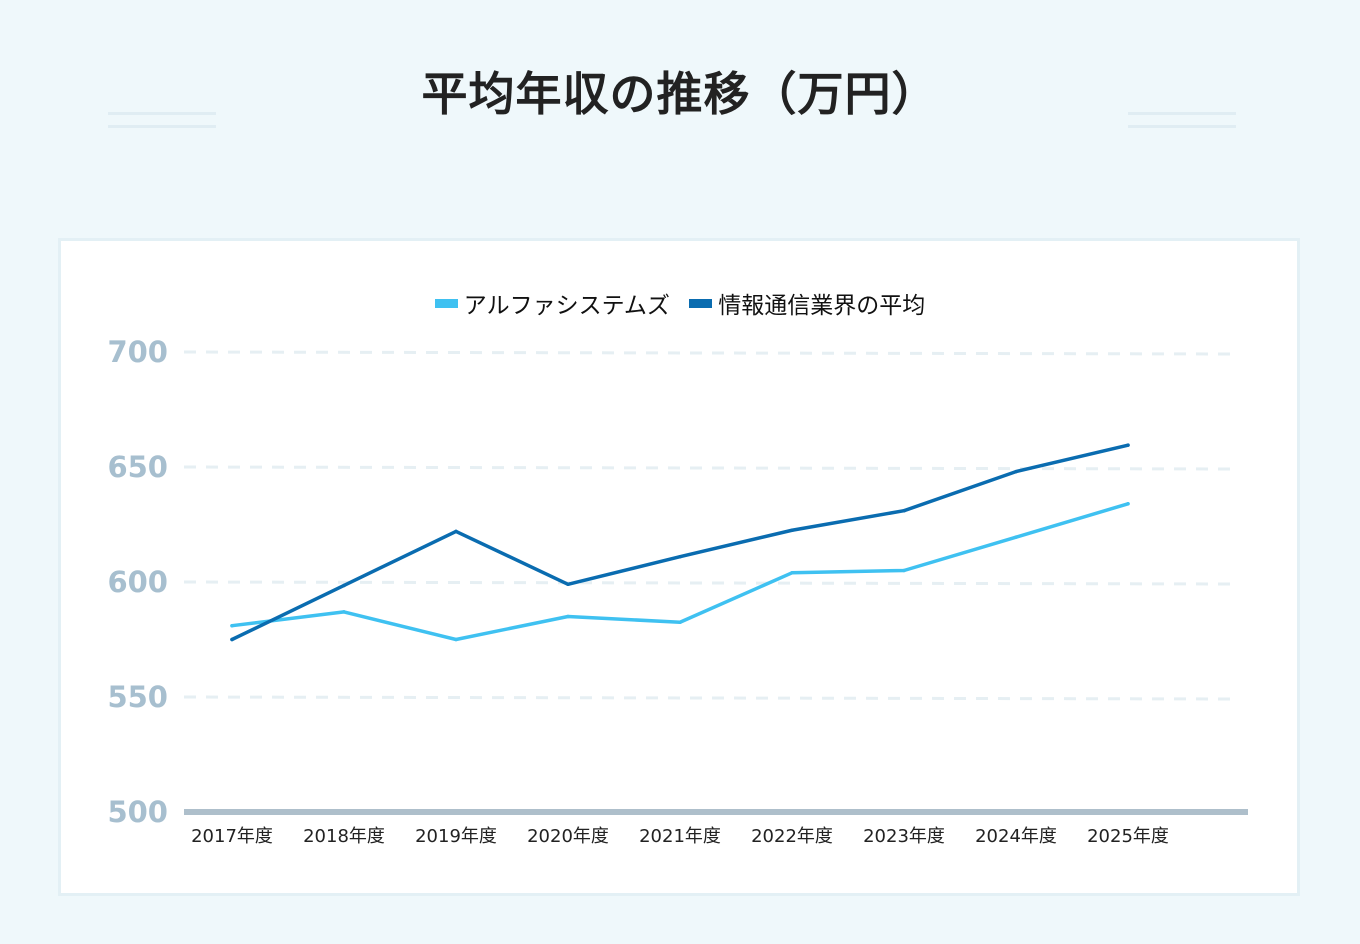 The width and height of the screenshot is (1360, 944). I want to click on legend-item-alpha-systems: アルファシステムズ, so click(552, 303).